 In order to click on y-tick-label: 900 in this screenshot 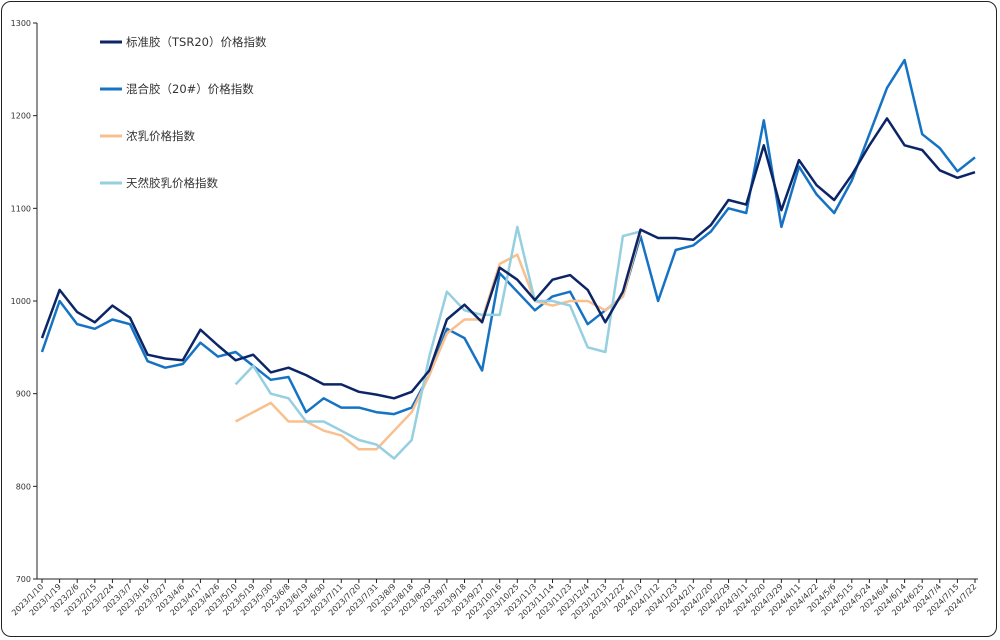, I will do `click(23, 394)`.